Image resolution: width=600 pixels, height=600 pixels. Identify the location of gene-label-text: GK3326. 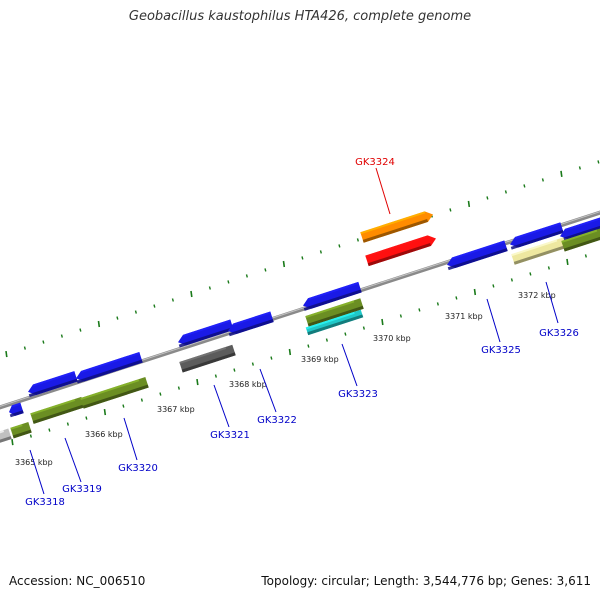
(559, 333).